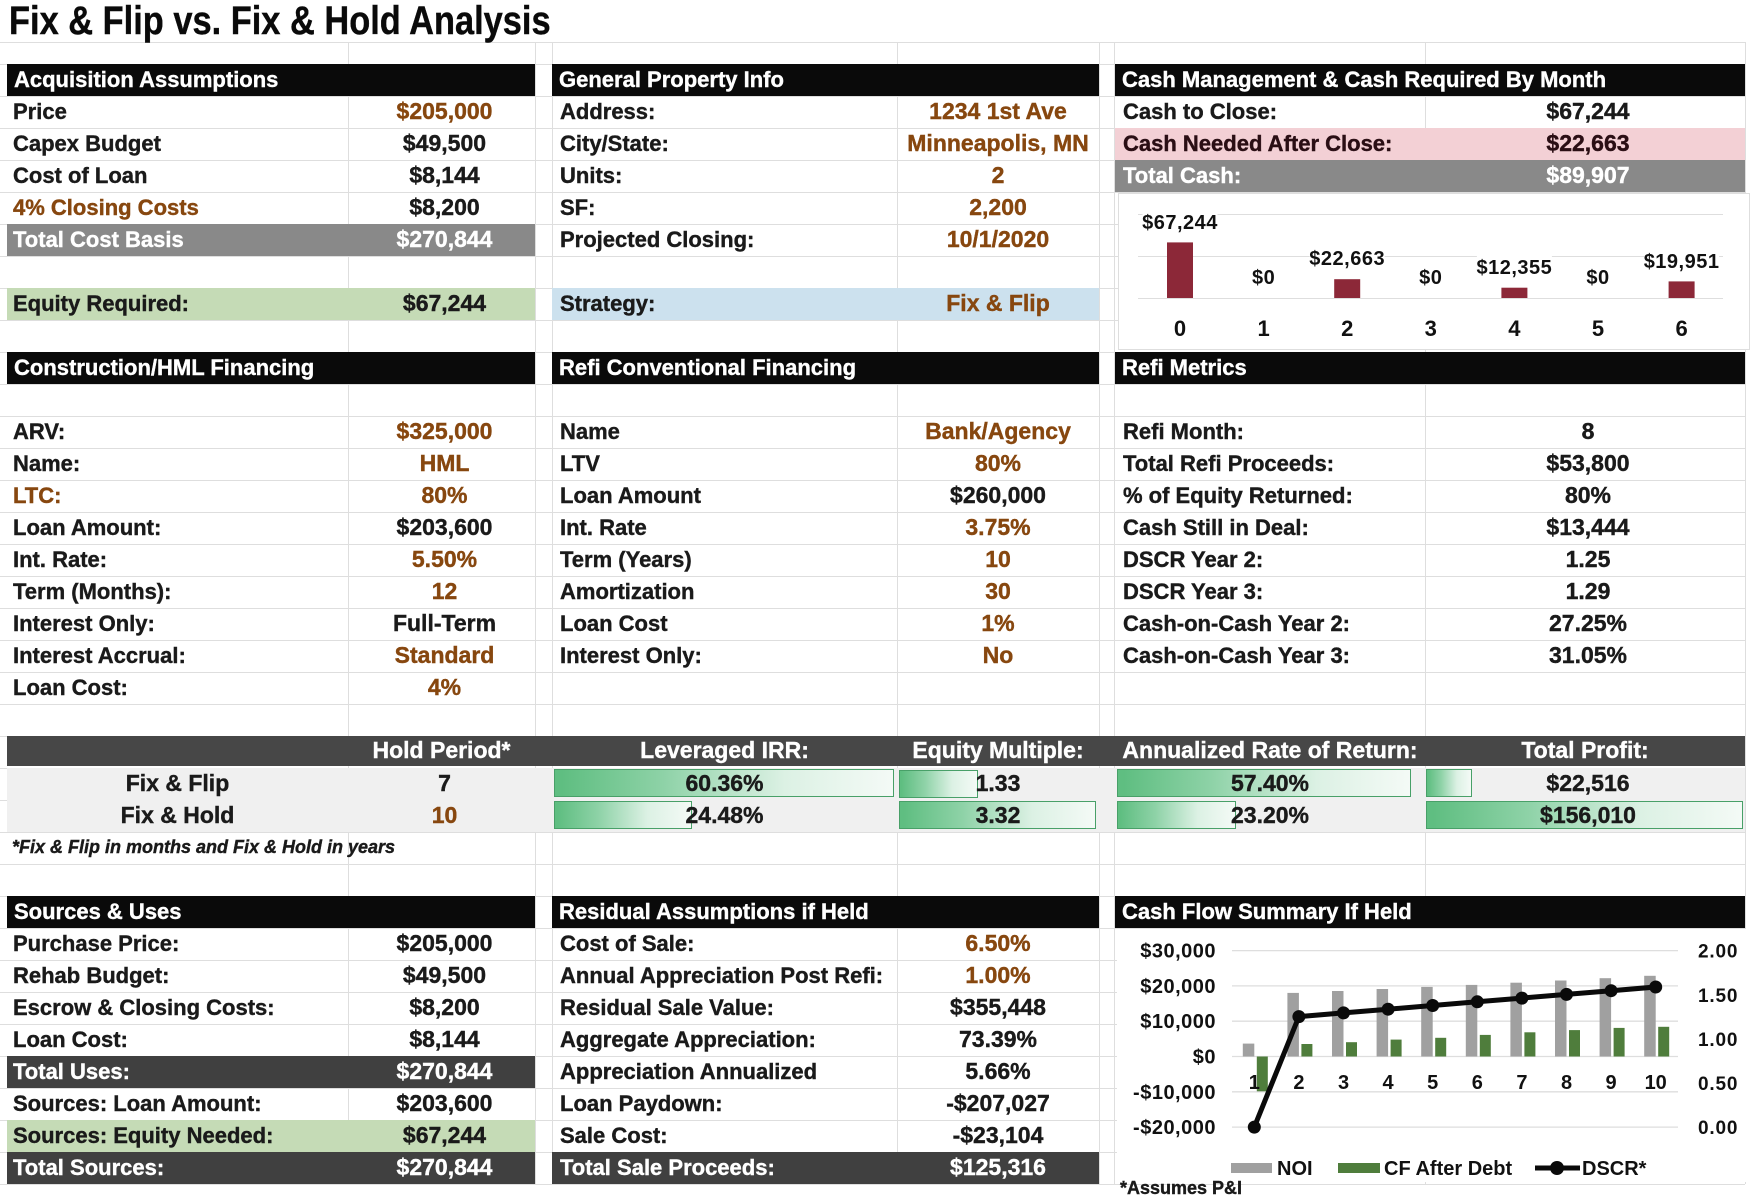 This screenshot has height=1203, width=1753. I want to click on svg-text: 0.50, so click(1718, 1084).